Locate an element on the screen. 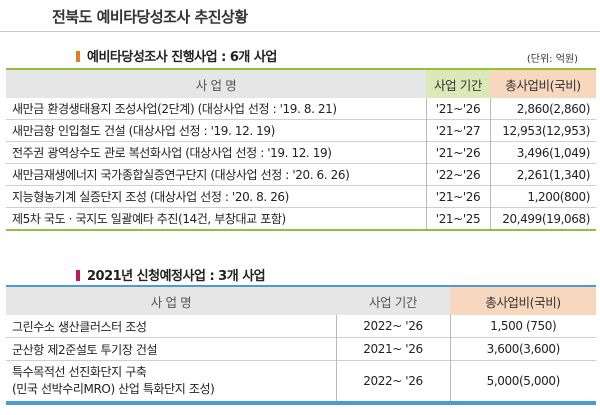  project-period: '21~'27 is located at coordinates (457, 130).